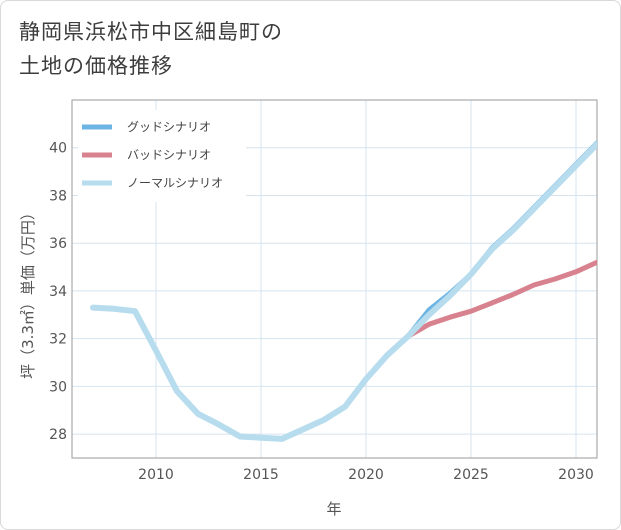 This screenshot has width=621, height=530. Describe the element at coordinates (28, 292) in the screenshot. I see `y-axis-title: 坪（3.3㎡）単価（万円）` at that location.